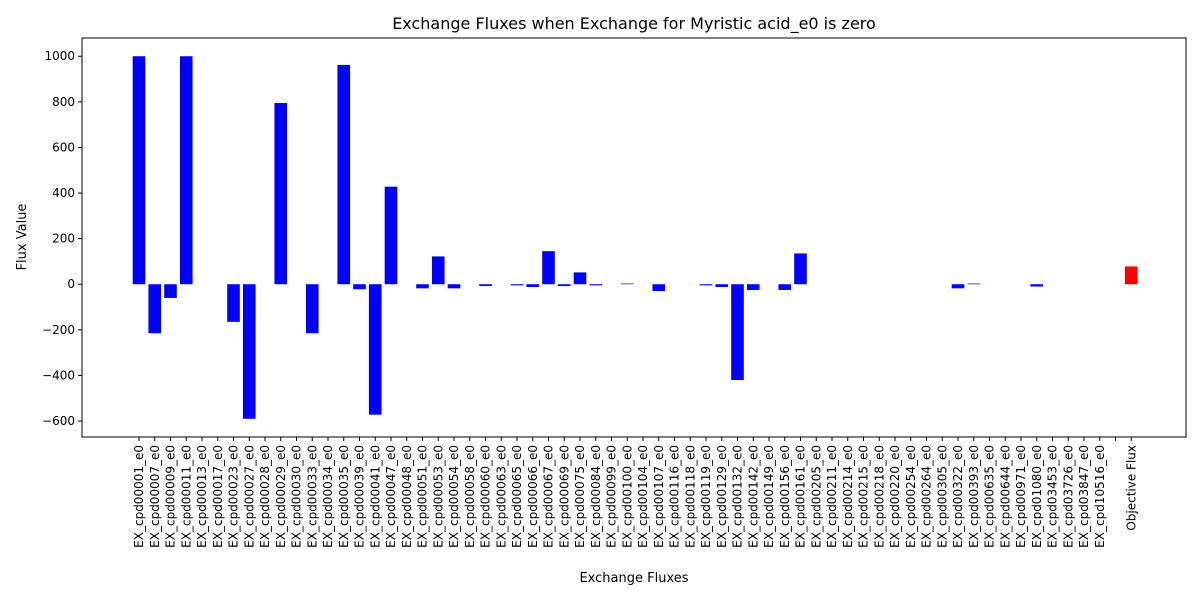  Describe the element at coordinates (974, 284) in the screenshot. I see `bar-ex-cpd00393-e0` at that location.